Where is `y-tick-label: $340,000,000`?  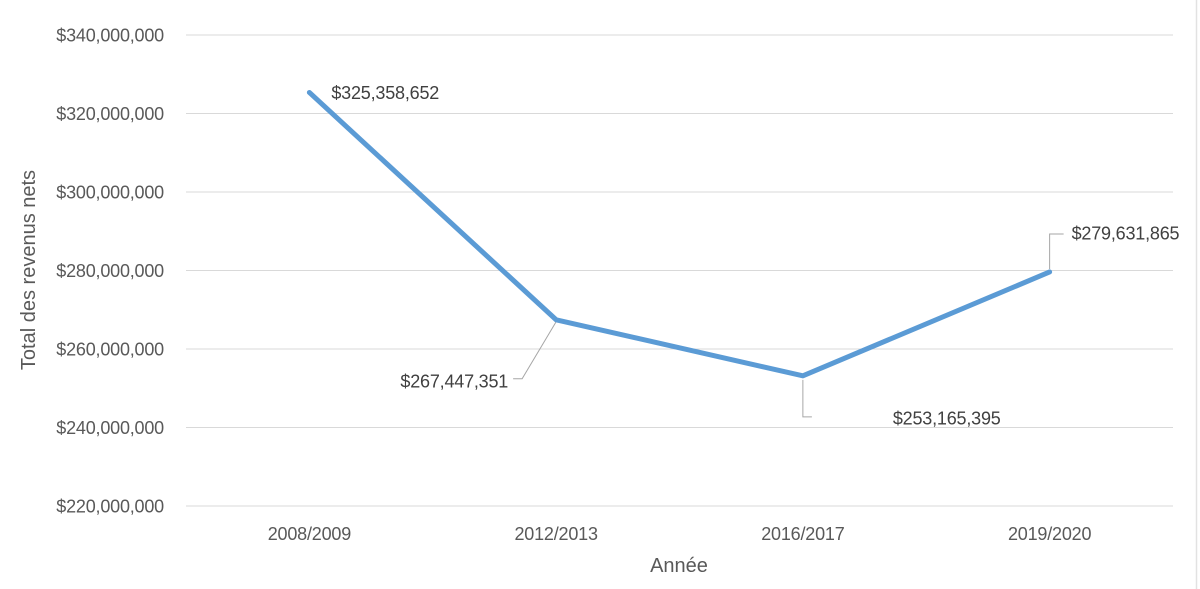
y-tick-label: $340,000,000 is located at coordinates (110, 36).